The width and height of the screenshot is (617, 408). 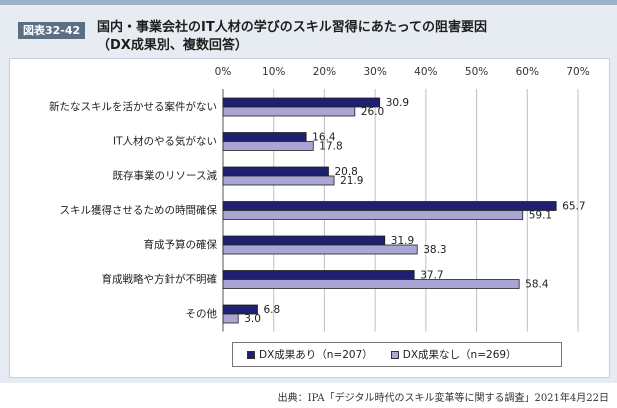 I want to click on data-label: 31.9, so click(x=402, y=241).